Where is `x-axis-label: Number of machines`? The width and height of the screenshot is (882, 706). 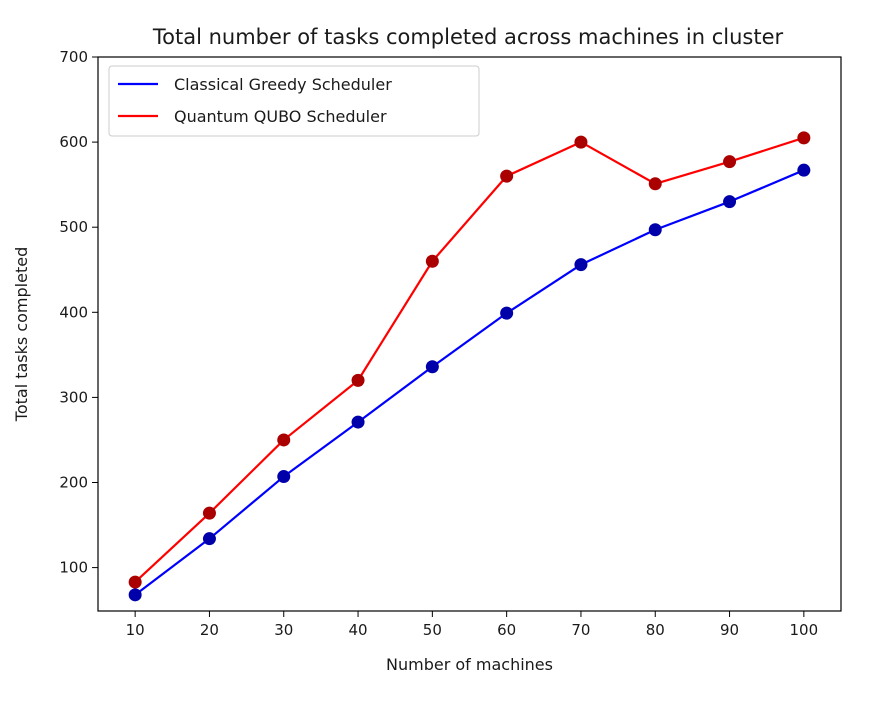 x-axis-label: Number of machines is located at coordinates (469, 664).